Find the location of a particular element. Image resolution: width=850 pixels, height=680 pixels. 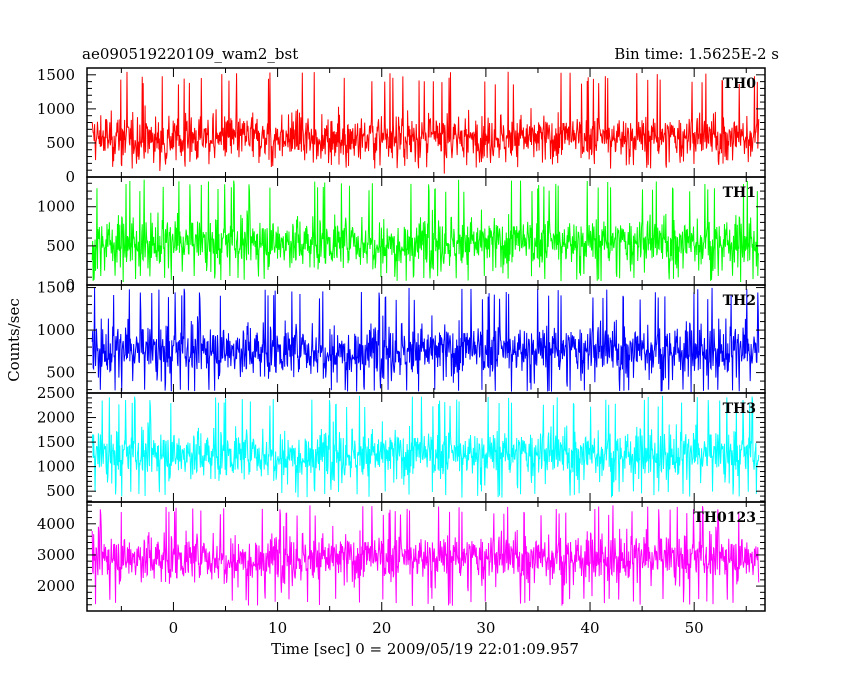

panel-label: TH3 is located at coordinates (739, 409).